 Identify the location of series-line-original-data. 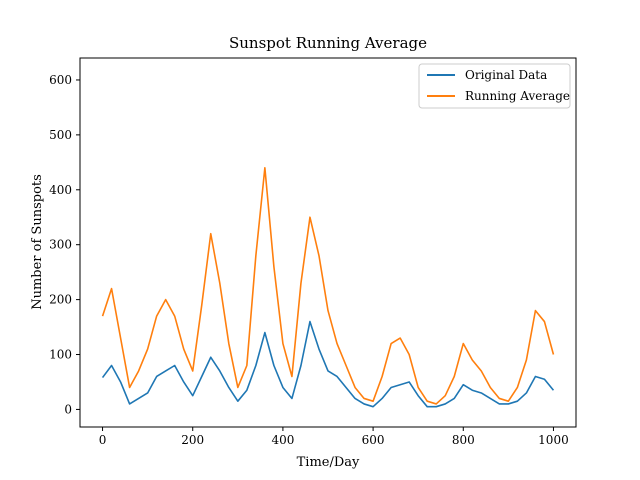
(328, 364).